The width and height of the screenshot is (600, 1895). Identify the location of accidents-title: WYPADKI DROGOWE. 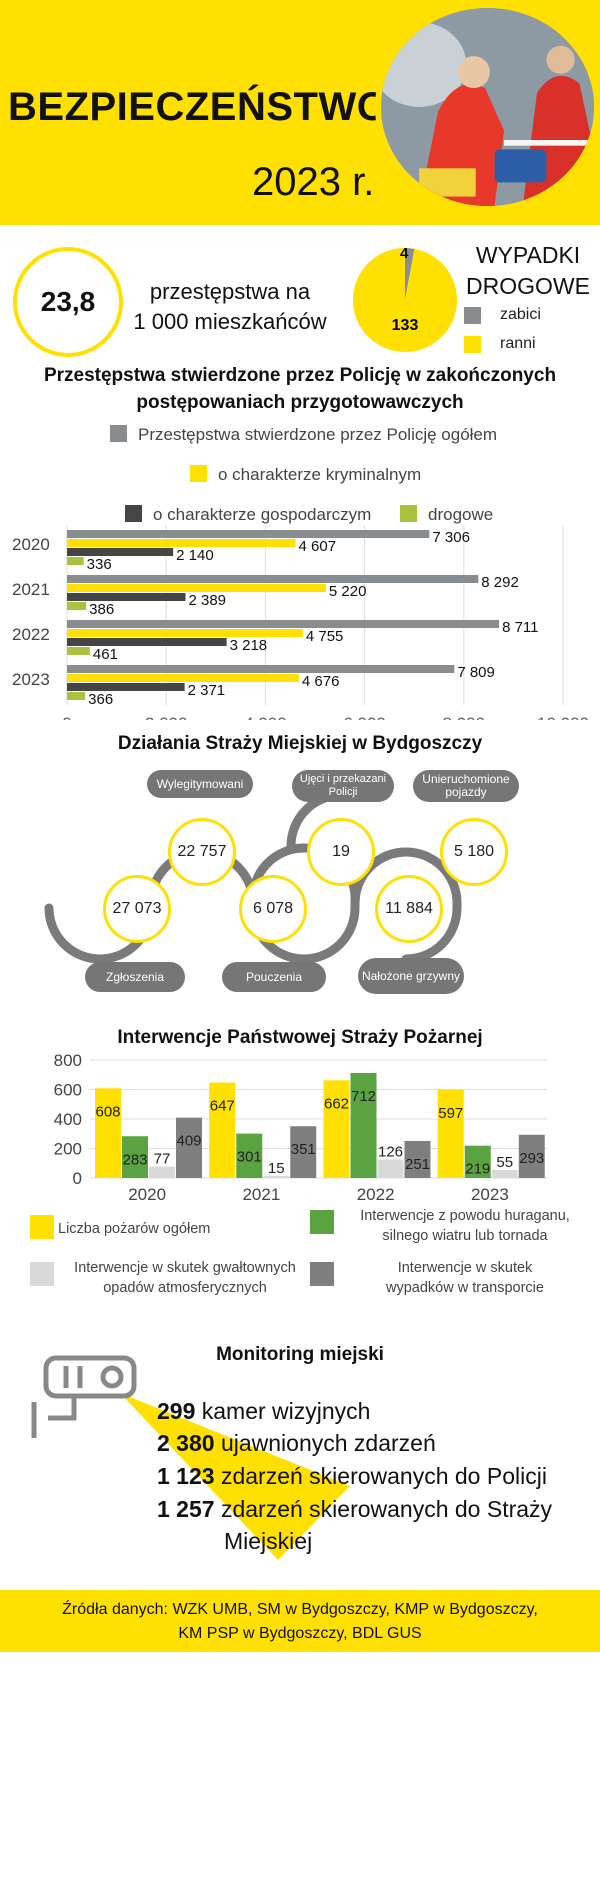
(528, 271).